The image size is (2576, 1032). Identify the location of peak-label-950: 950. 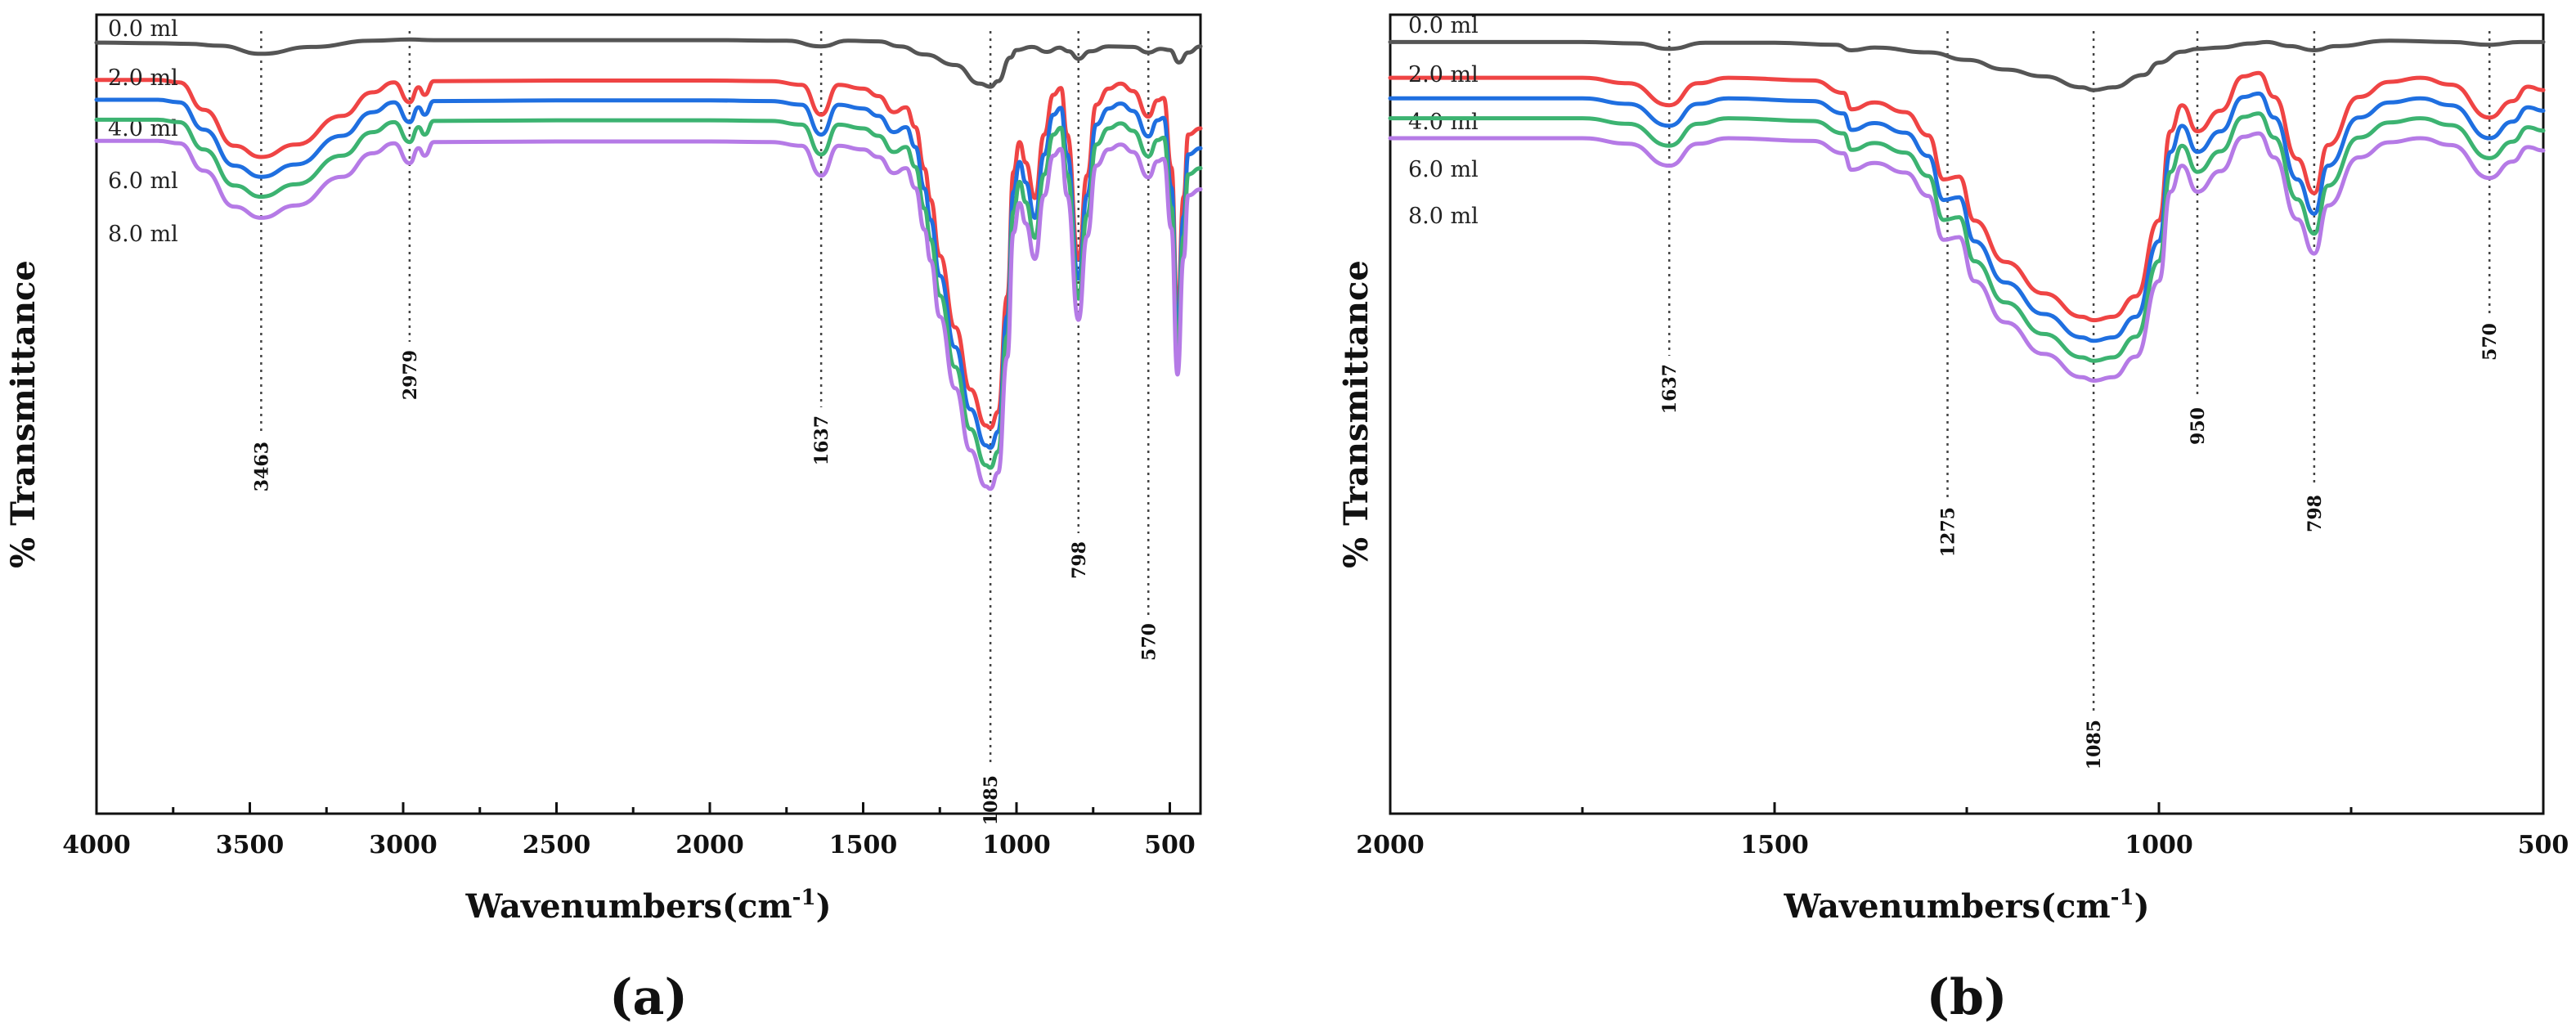
(2198, 426).